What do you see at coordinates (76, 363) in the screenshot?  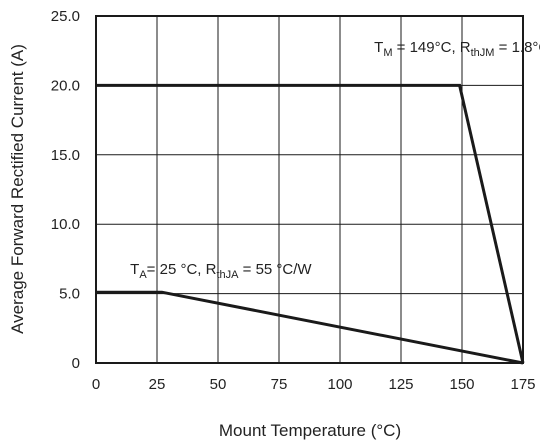 I see `y-tick-label: 0` at bounding box center [76, 363].